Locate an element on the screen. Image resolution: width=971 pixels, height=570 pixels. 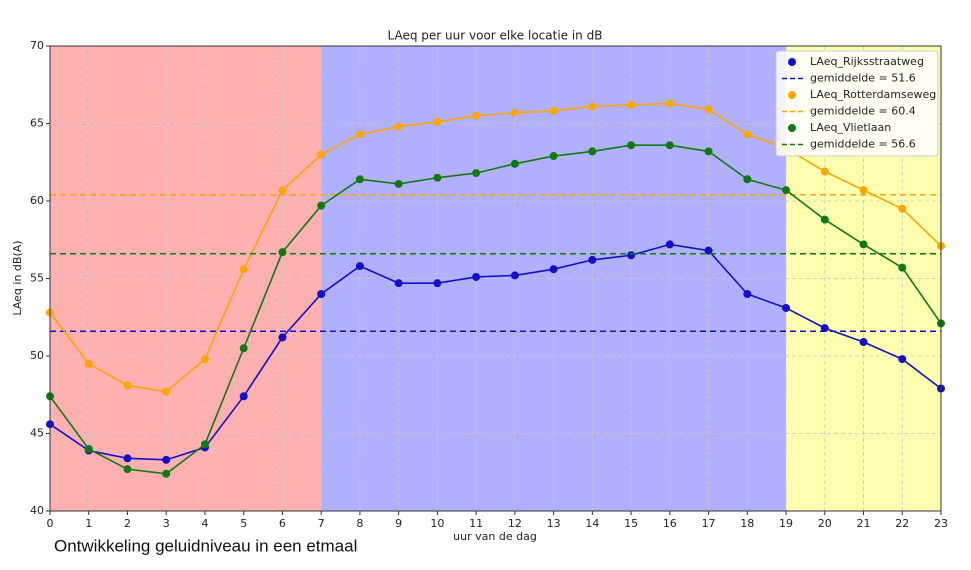
x-tick-label: 1 is located at coordinates (88, 523).